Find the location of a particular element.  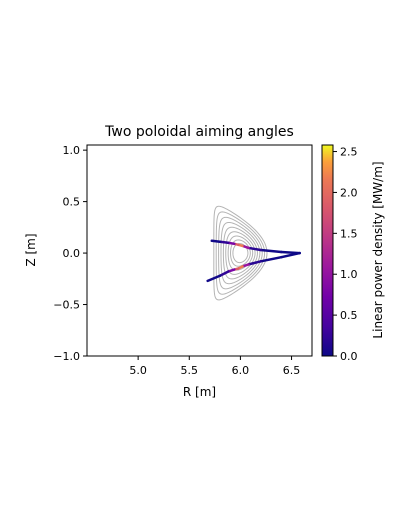

colorbar-tick-label: 1.5 is located at coordinates (349, 233).